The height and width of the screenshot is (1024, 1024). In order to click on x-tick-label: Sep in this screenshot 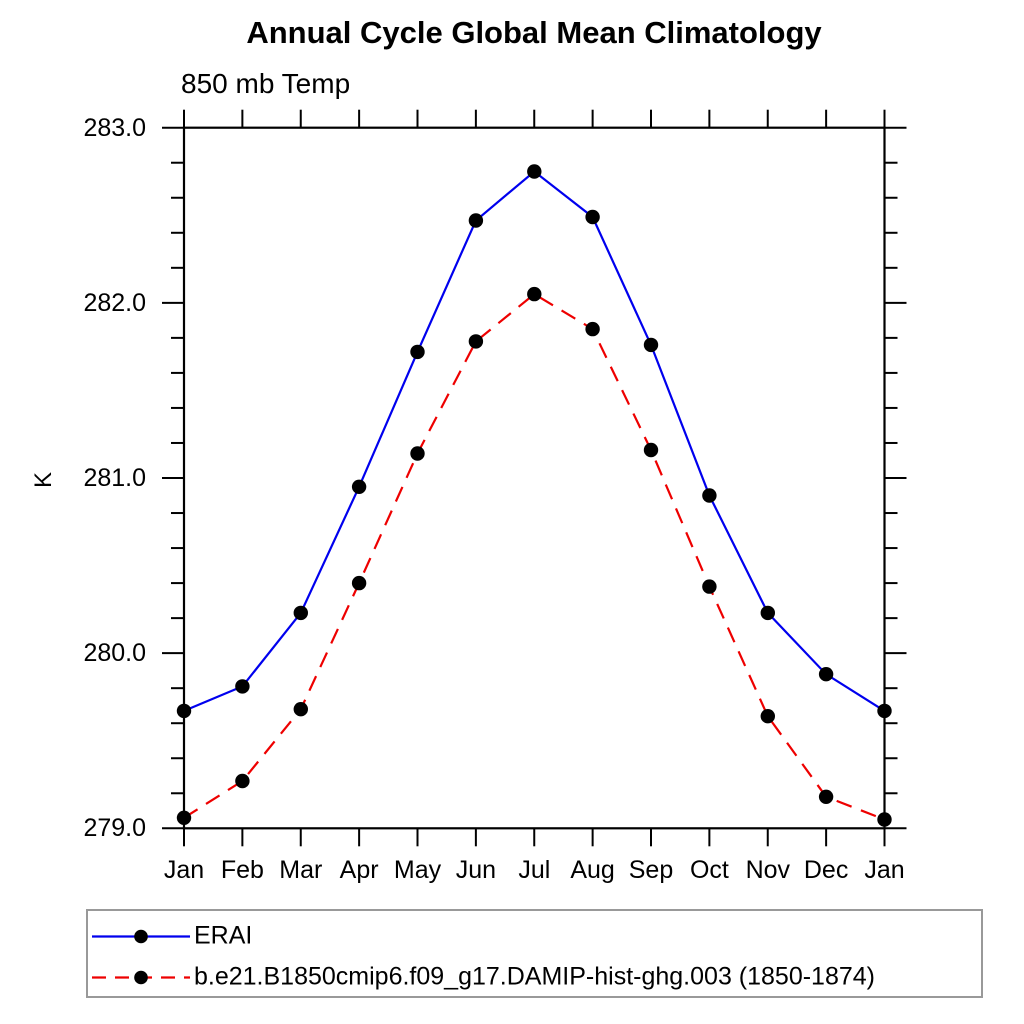, I will do `click(651, 870)`.